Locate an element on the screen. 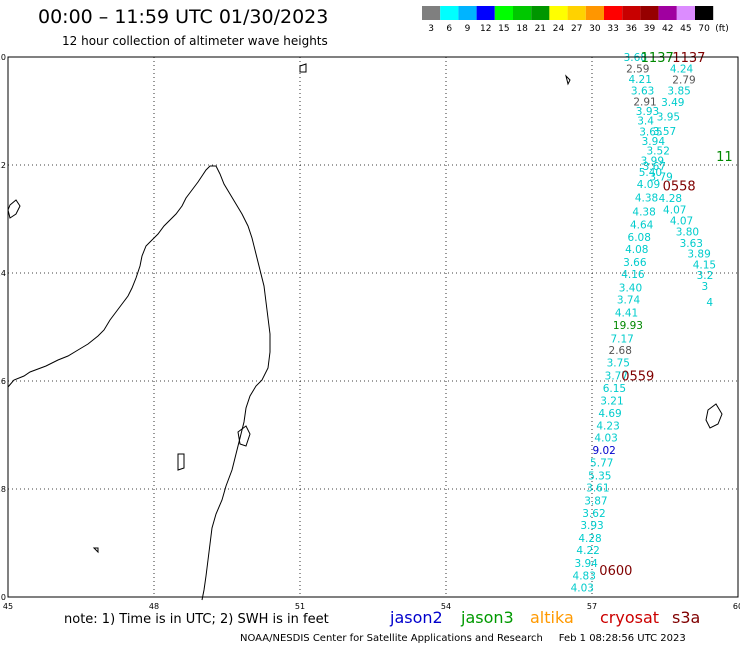  colorbar-tick-label: 39 is located at coordinates (650, 29).